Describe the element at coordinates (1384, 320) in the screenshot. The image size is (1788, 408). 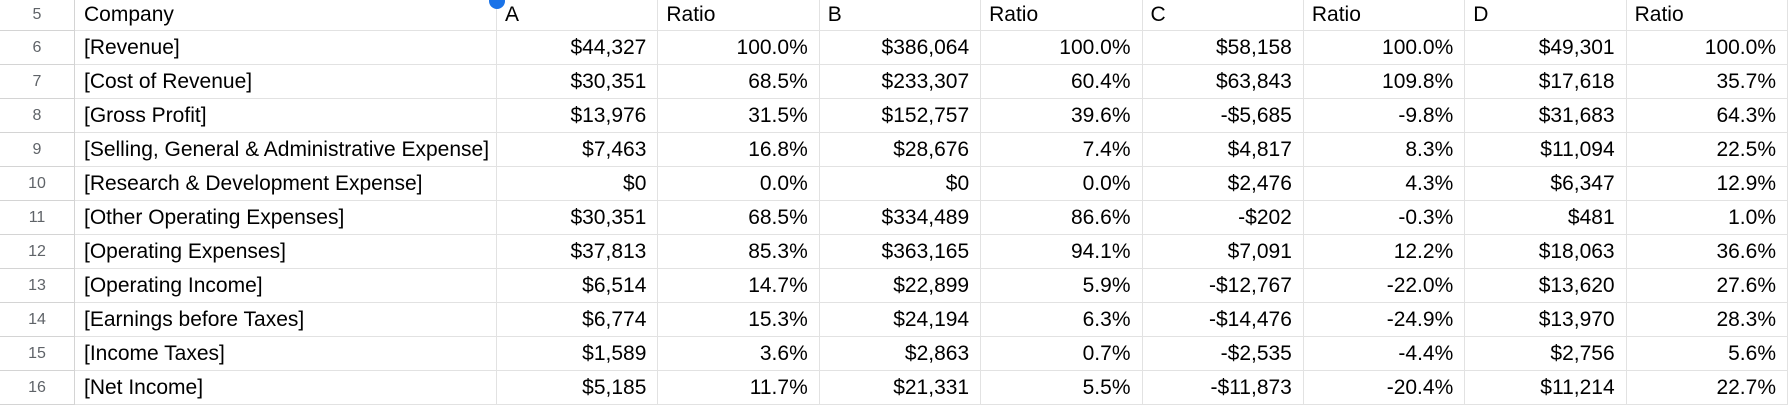
I see `cell-value: -24.9%` at that location.